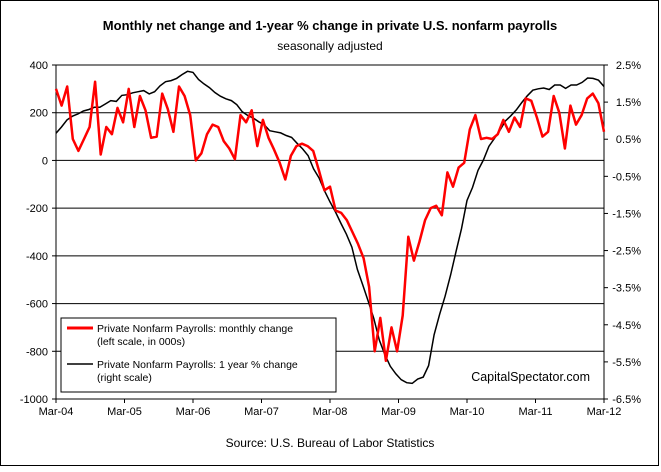 Image resolution: width=661 pixels, height=472 pixels. I want to click on right-tick-label: -5.5%, so click(626, 363).